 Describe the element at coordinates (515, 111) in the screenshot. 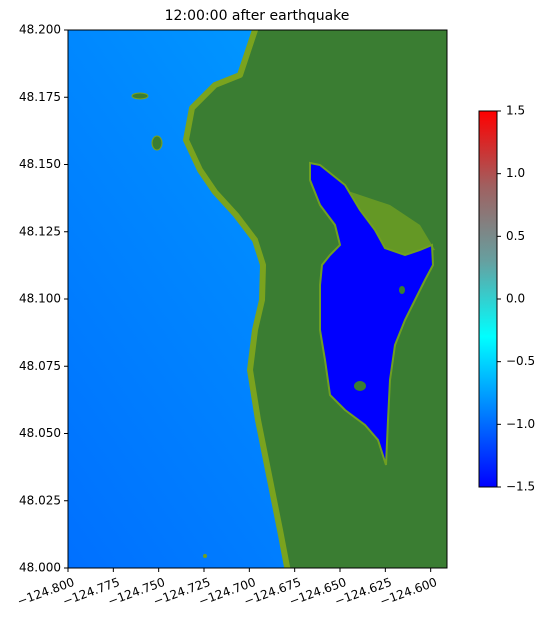

I see `colorbar-tick-label: 1.5` at that location.